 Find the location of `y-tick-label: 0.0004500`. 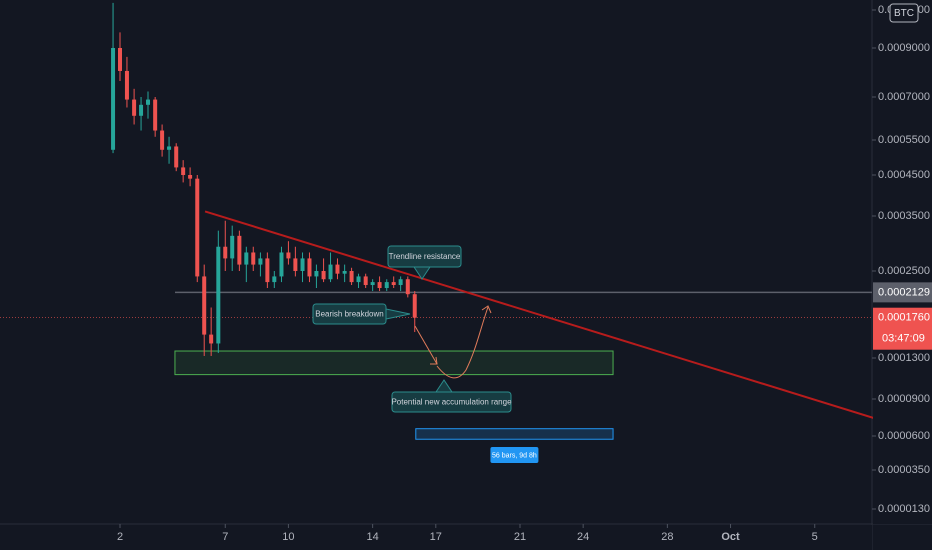

y-tick-label: 0.0004500 is located at coordinates (904, 175).